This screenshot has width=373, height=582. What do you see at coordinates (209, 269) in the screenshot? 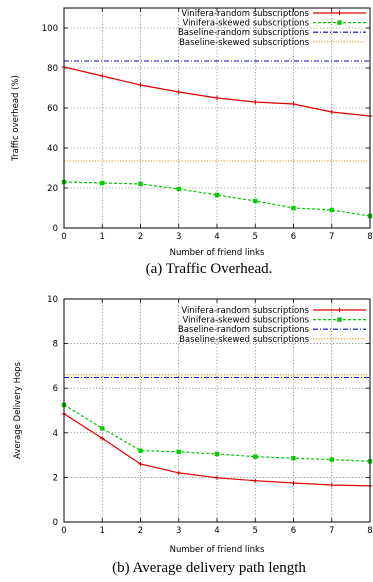
I see `figure-caption: (a) Traffic Overhead.` at bounding box center [209, 269].